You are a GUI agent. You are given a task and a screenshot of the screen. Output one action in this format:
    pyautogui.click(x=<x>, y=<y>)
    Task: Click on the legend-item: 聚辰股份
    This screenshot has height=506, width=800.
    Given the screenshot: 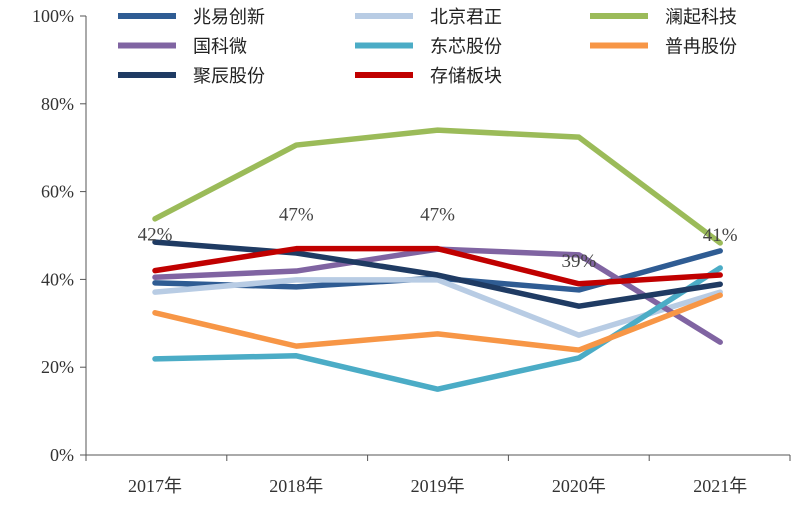 What is the action you would take?
    pyautogui.click(x=191, y=76)
    